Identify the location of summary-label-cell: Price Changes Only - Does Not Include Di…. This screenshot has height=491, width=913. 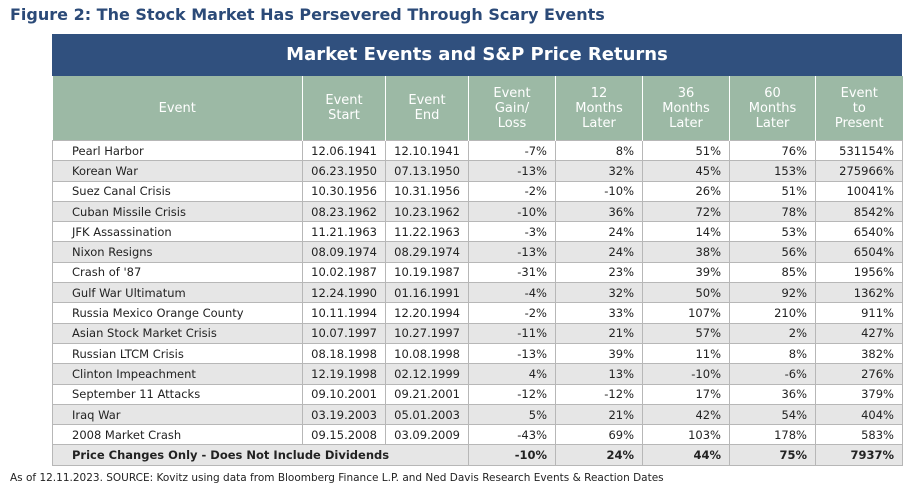
(260, 455).